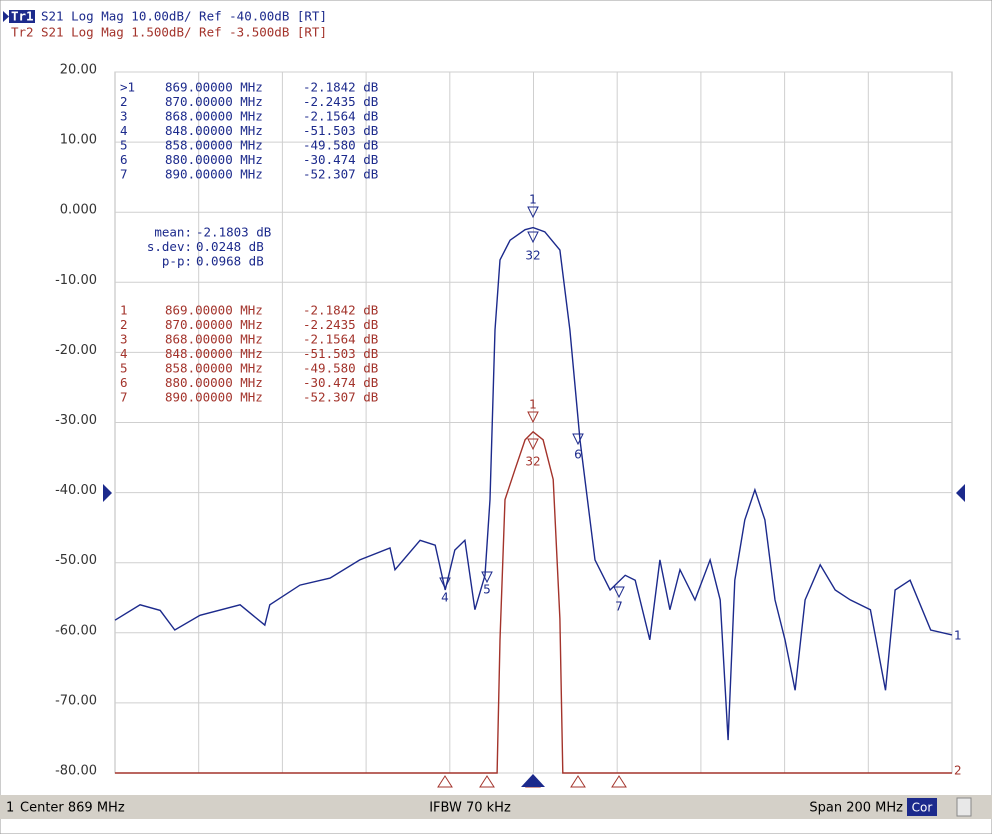  What do you see at coordinates (76, 700) in the screenshot?
I see `y-tick-label: -70.00` at bounding box center [76, 700].